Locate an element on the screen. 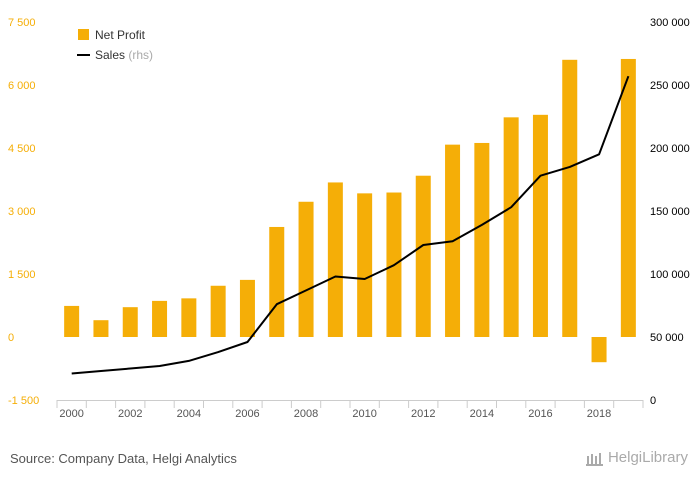  x-tick-label: 2014 is located at coordinates (482, 414).